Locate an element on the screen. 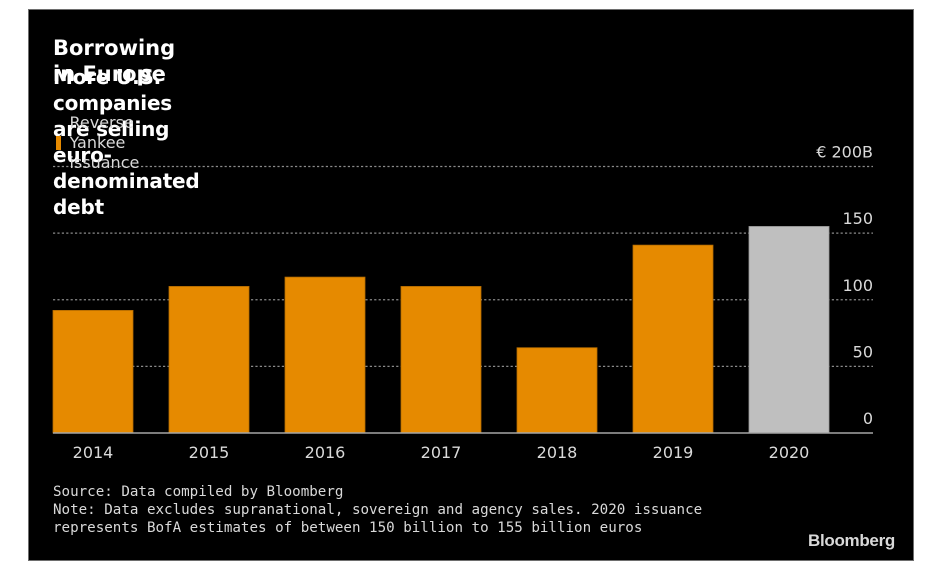 The width and height of the screenshot is (932, 573). bar-2019 is located at coordinates (673, 339).